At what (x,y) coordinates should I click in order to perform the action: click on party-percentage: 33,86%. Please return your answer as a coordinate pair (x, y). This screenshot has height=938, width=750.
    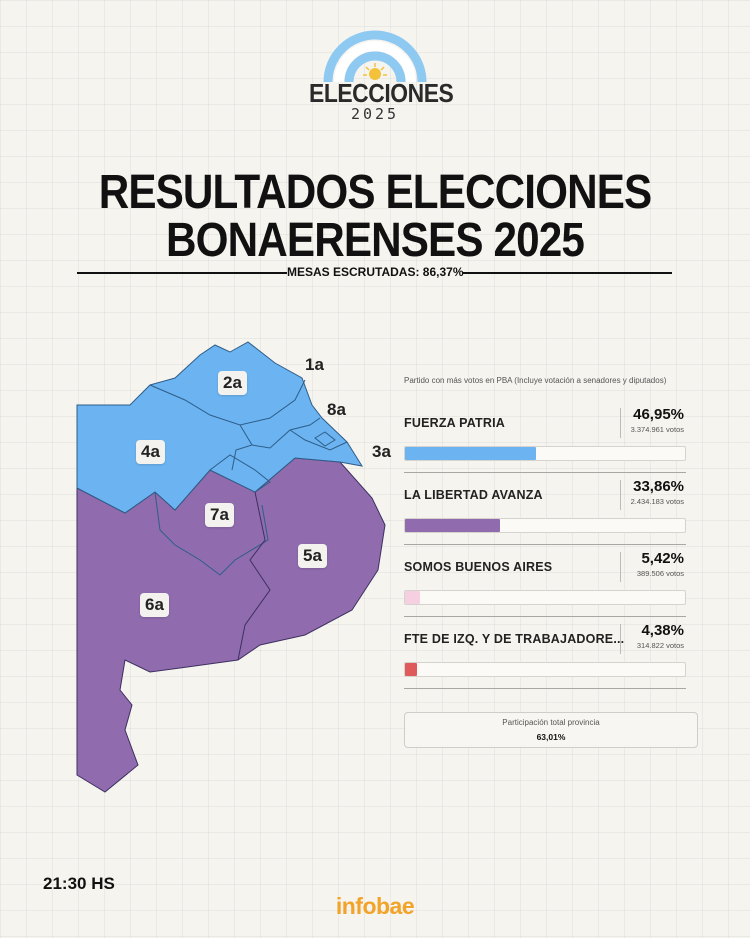
    Looking at the image, I should click on (658, 486).